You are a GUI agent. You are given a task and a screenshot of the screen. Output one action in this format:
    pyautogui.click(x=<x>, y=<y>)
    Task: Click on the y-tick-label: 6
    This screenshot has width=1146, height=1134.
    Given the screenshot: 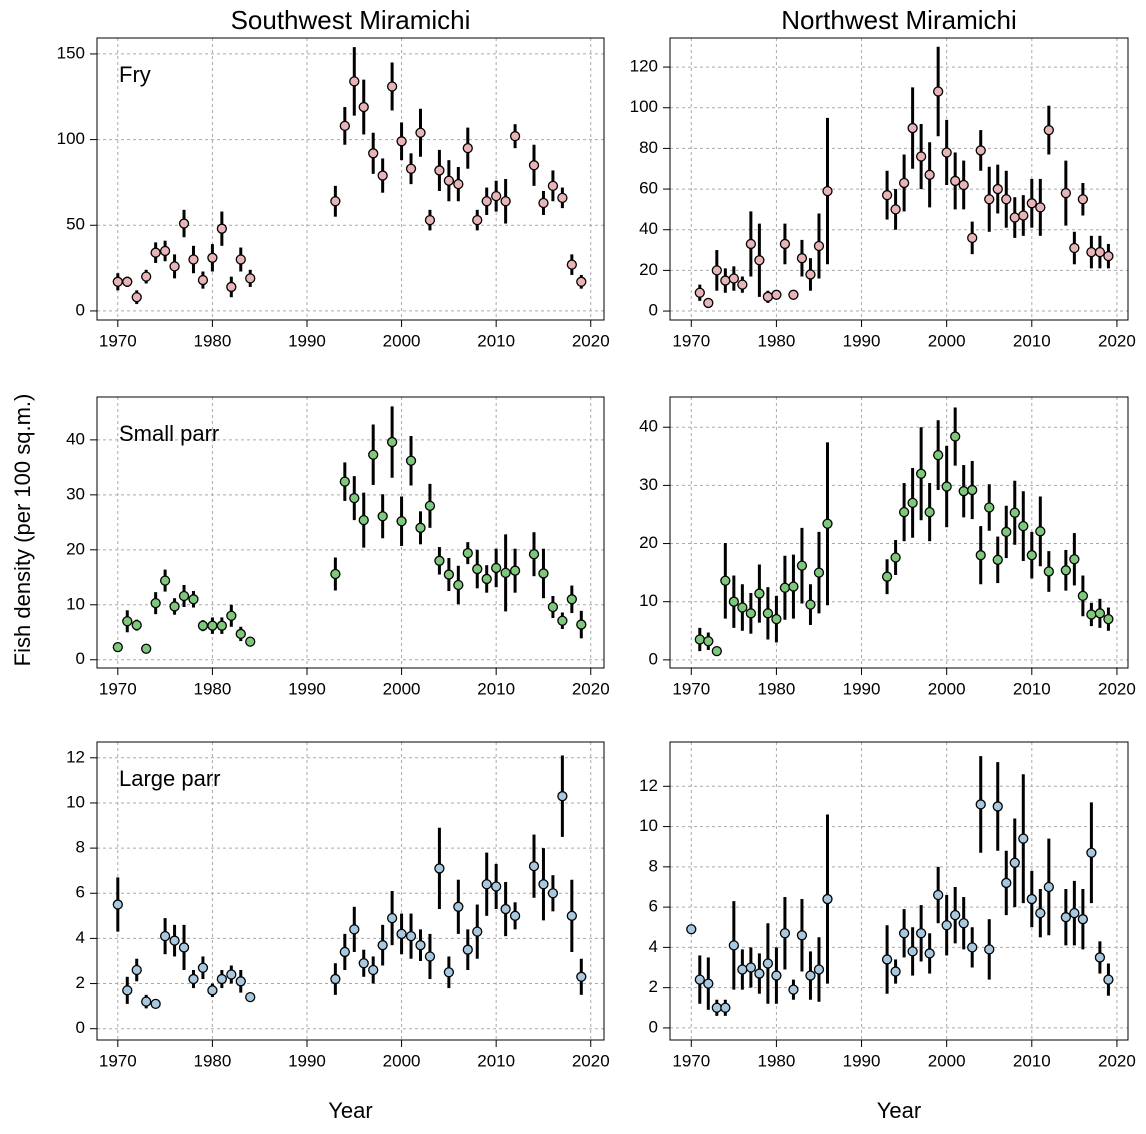 What is the action you would take?
    pyautogui.click(x=653, y=906)
    